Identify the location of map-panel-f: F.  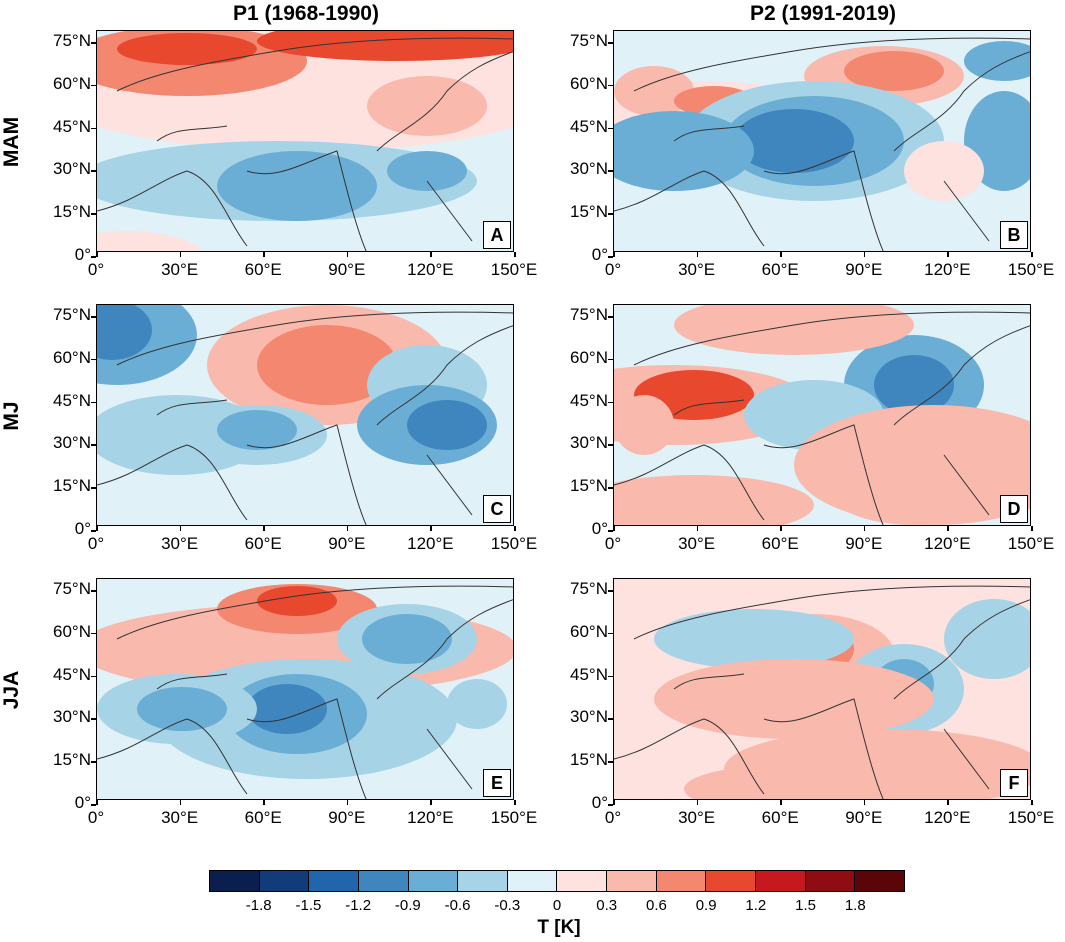
(822, 689).